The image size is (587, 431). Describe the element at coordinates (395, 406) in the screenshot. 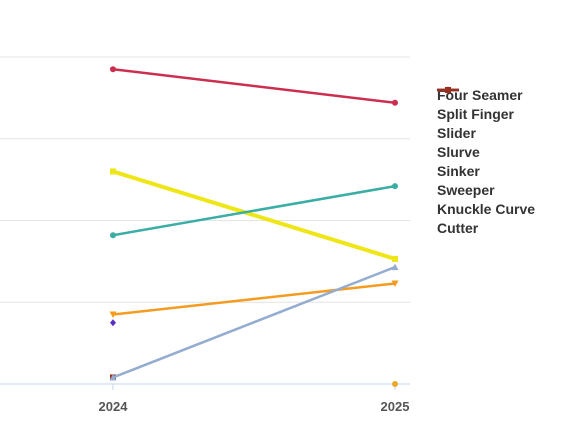

I see `x-tick-label: 2025` at that location.